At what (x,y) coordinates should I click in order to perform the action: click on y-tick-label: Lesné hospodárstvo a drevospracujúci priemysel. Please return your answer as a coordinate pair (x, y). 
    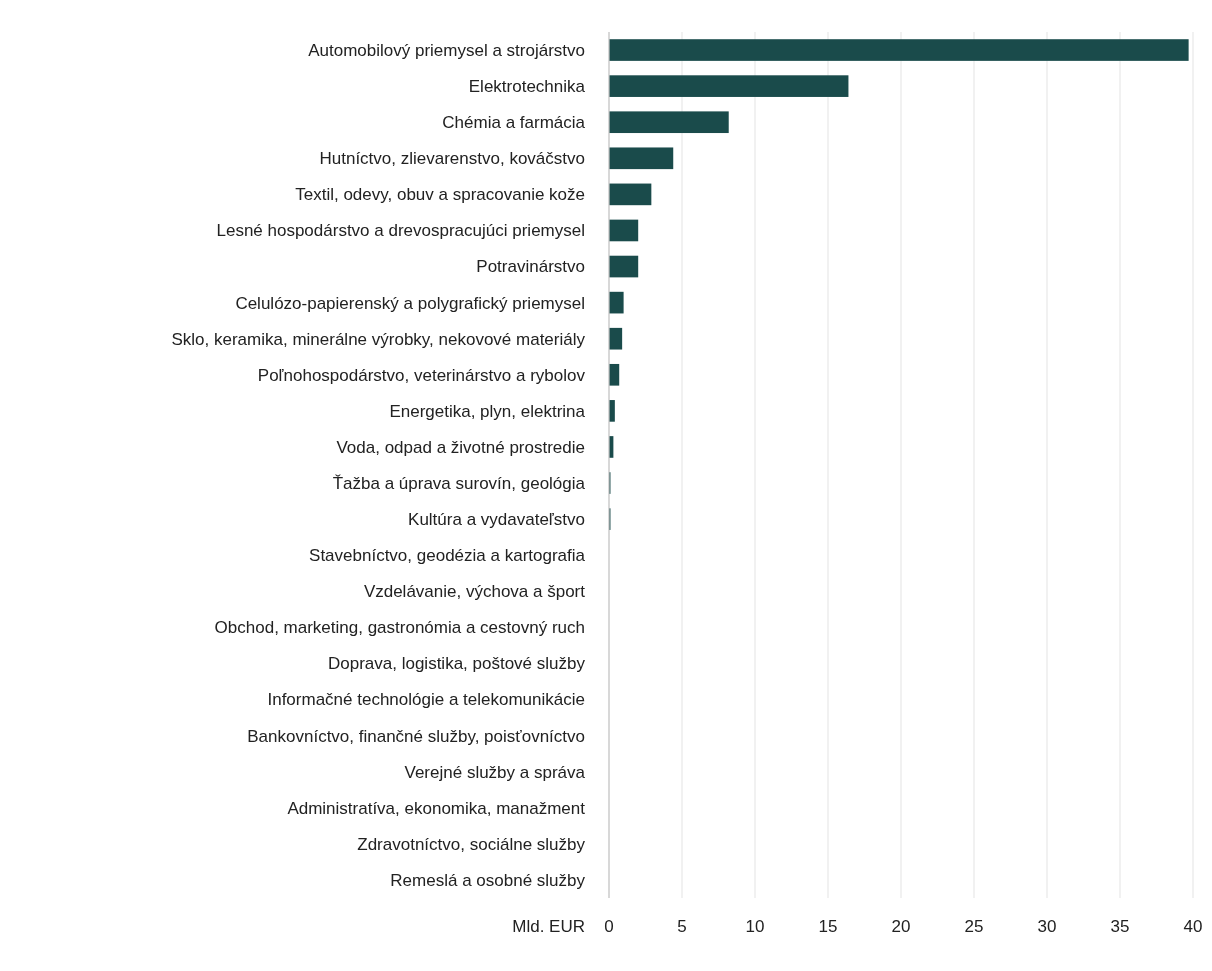
    Looking at the image, I should click on (400, 231).